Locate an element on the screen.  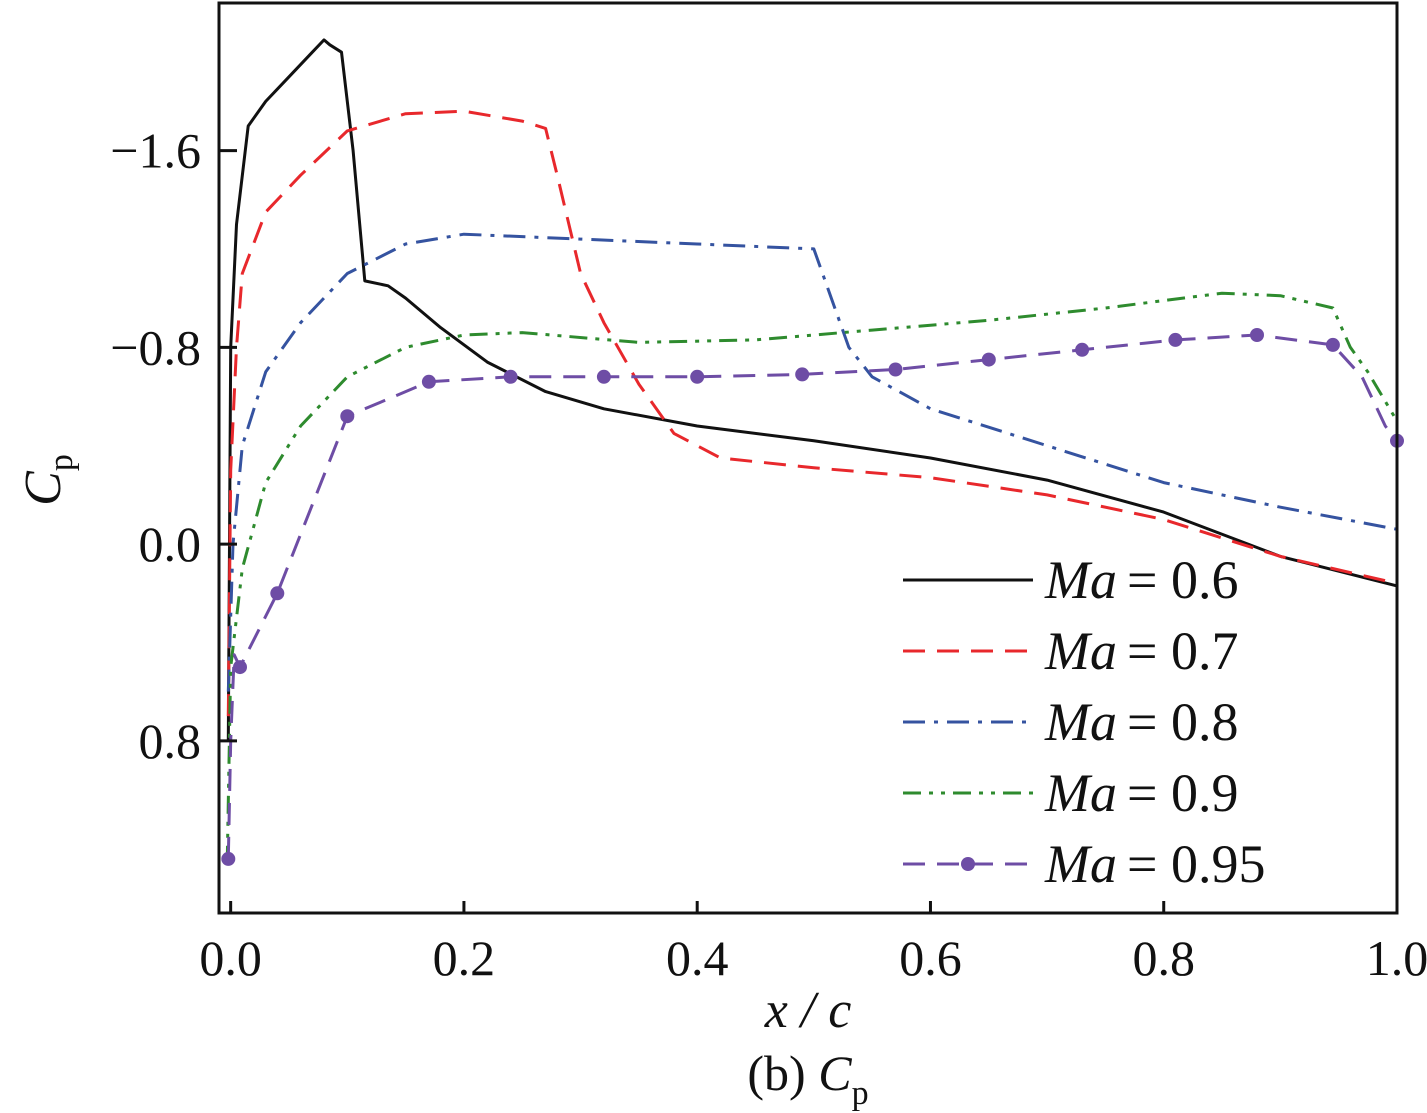
x-axis-title: x / c is located at coordinates (808, 1010).